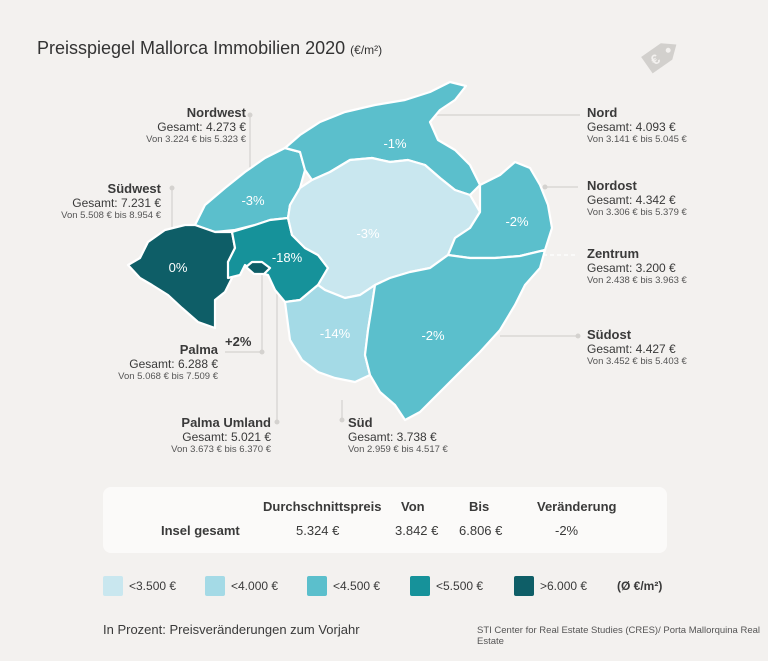  I want to click on header-bis: Bis, so click(479, 506).